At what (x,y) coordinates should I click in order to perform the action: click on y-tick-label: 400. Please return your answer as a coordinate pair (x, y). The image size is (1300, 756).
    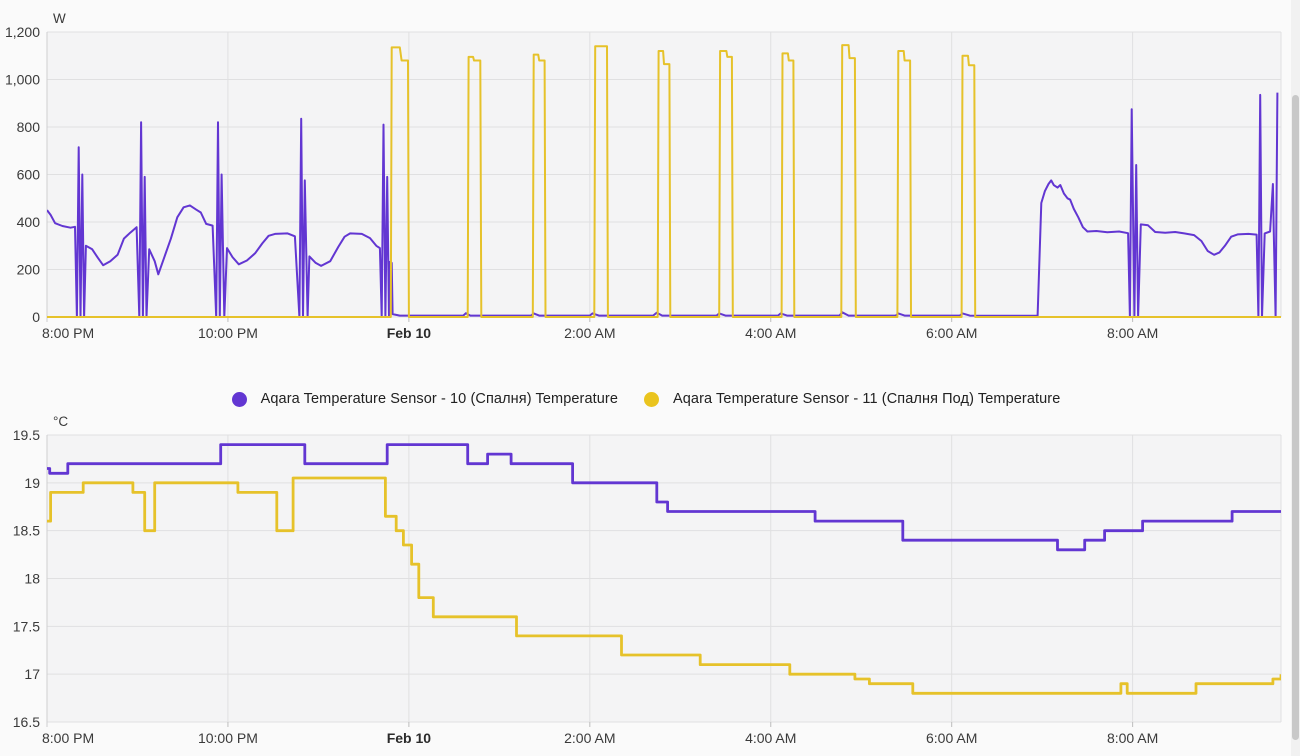
    Looking at the image, I should click on (29, 222).